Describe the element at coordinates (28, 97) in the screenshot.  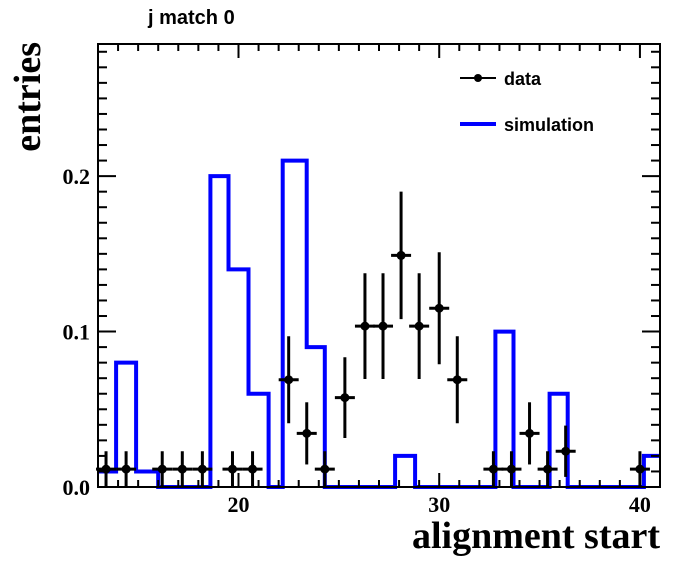
I see `y-axis-title: entries` at that location.